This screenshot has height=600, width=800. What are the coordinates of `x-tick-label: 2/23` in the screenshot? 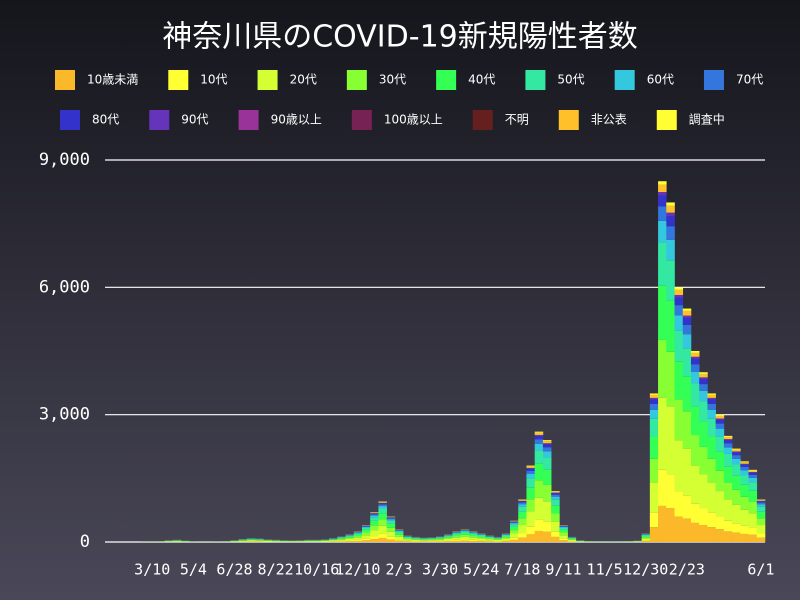 It's located at (687, 570).